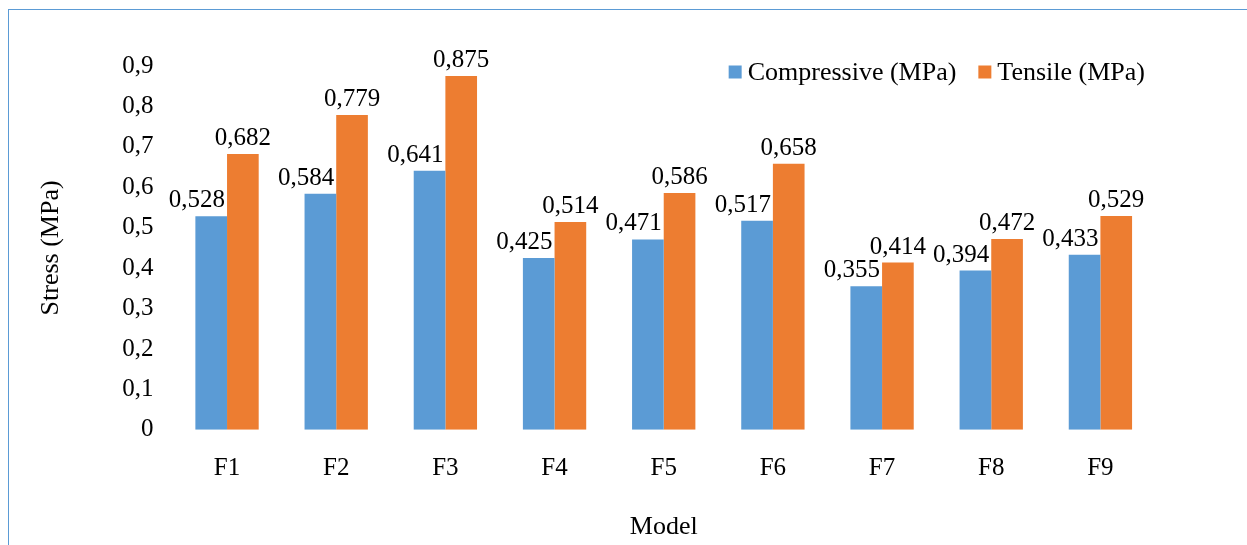 This screenshot has height=545, width=1247. What do you see at coordinates (679, 175) in the screenshot?
I see `data-label: 0,586` at bounding box center [679, 175].